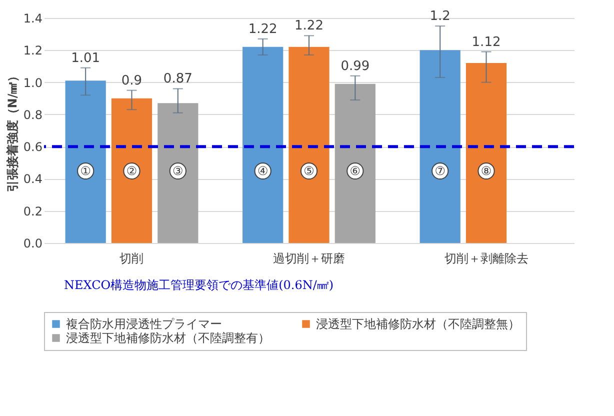 The height and width of the screenshot is (416, 614). What do you see at coordinates (440, 171) in the screenshot?
I see `annotation: ⑦` at bounding box center [440, 171].